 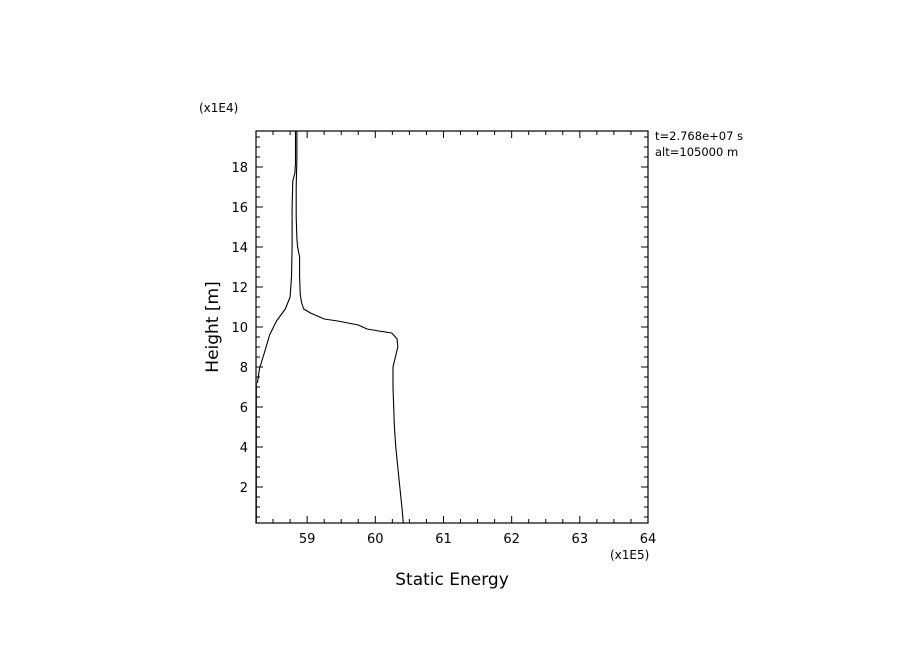 I want to click on x-multiplier-label: (x1E5), so click(x=629, y=555).